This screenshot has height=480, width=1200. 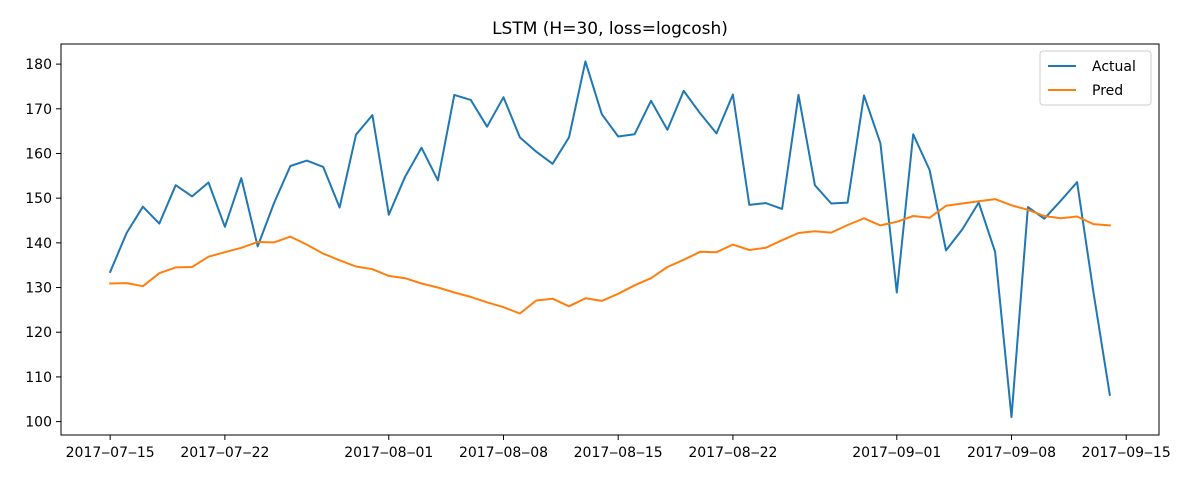 I want to click on legend: Actual Pred, so click(x=1095, y=78).